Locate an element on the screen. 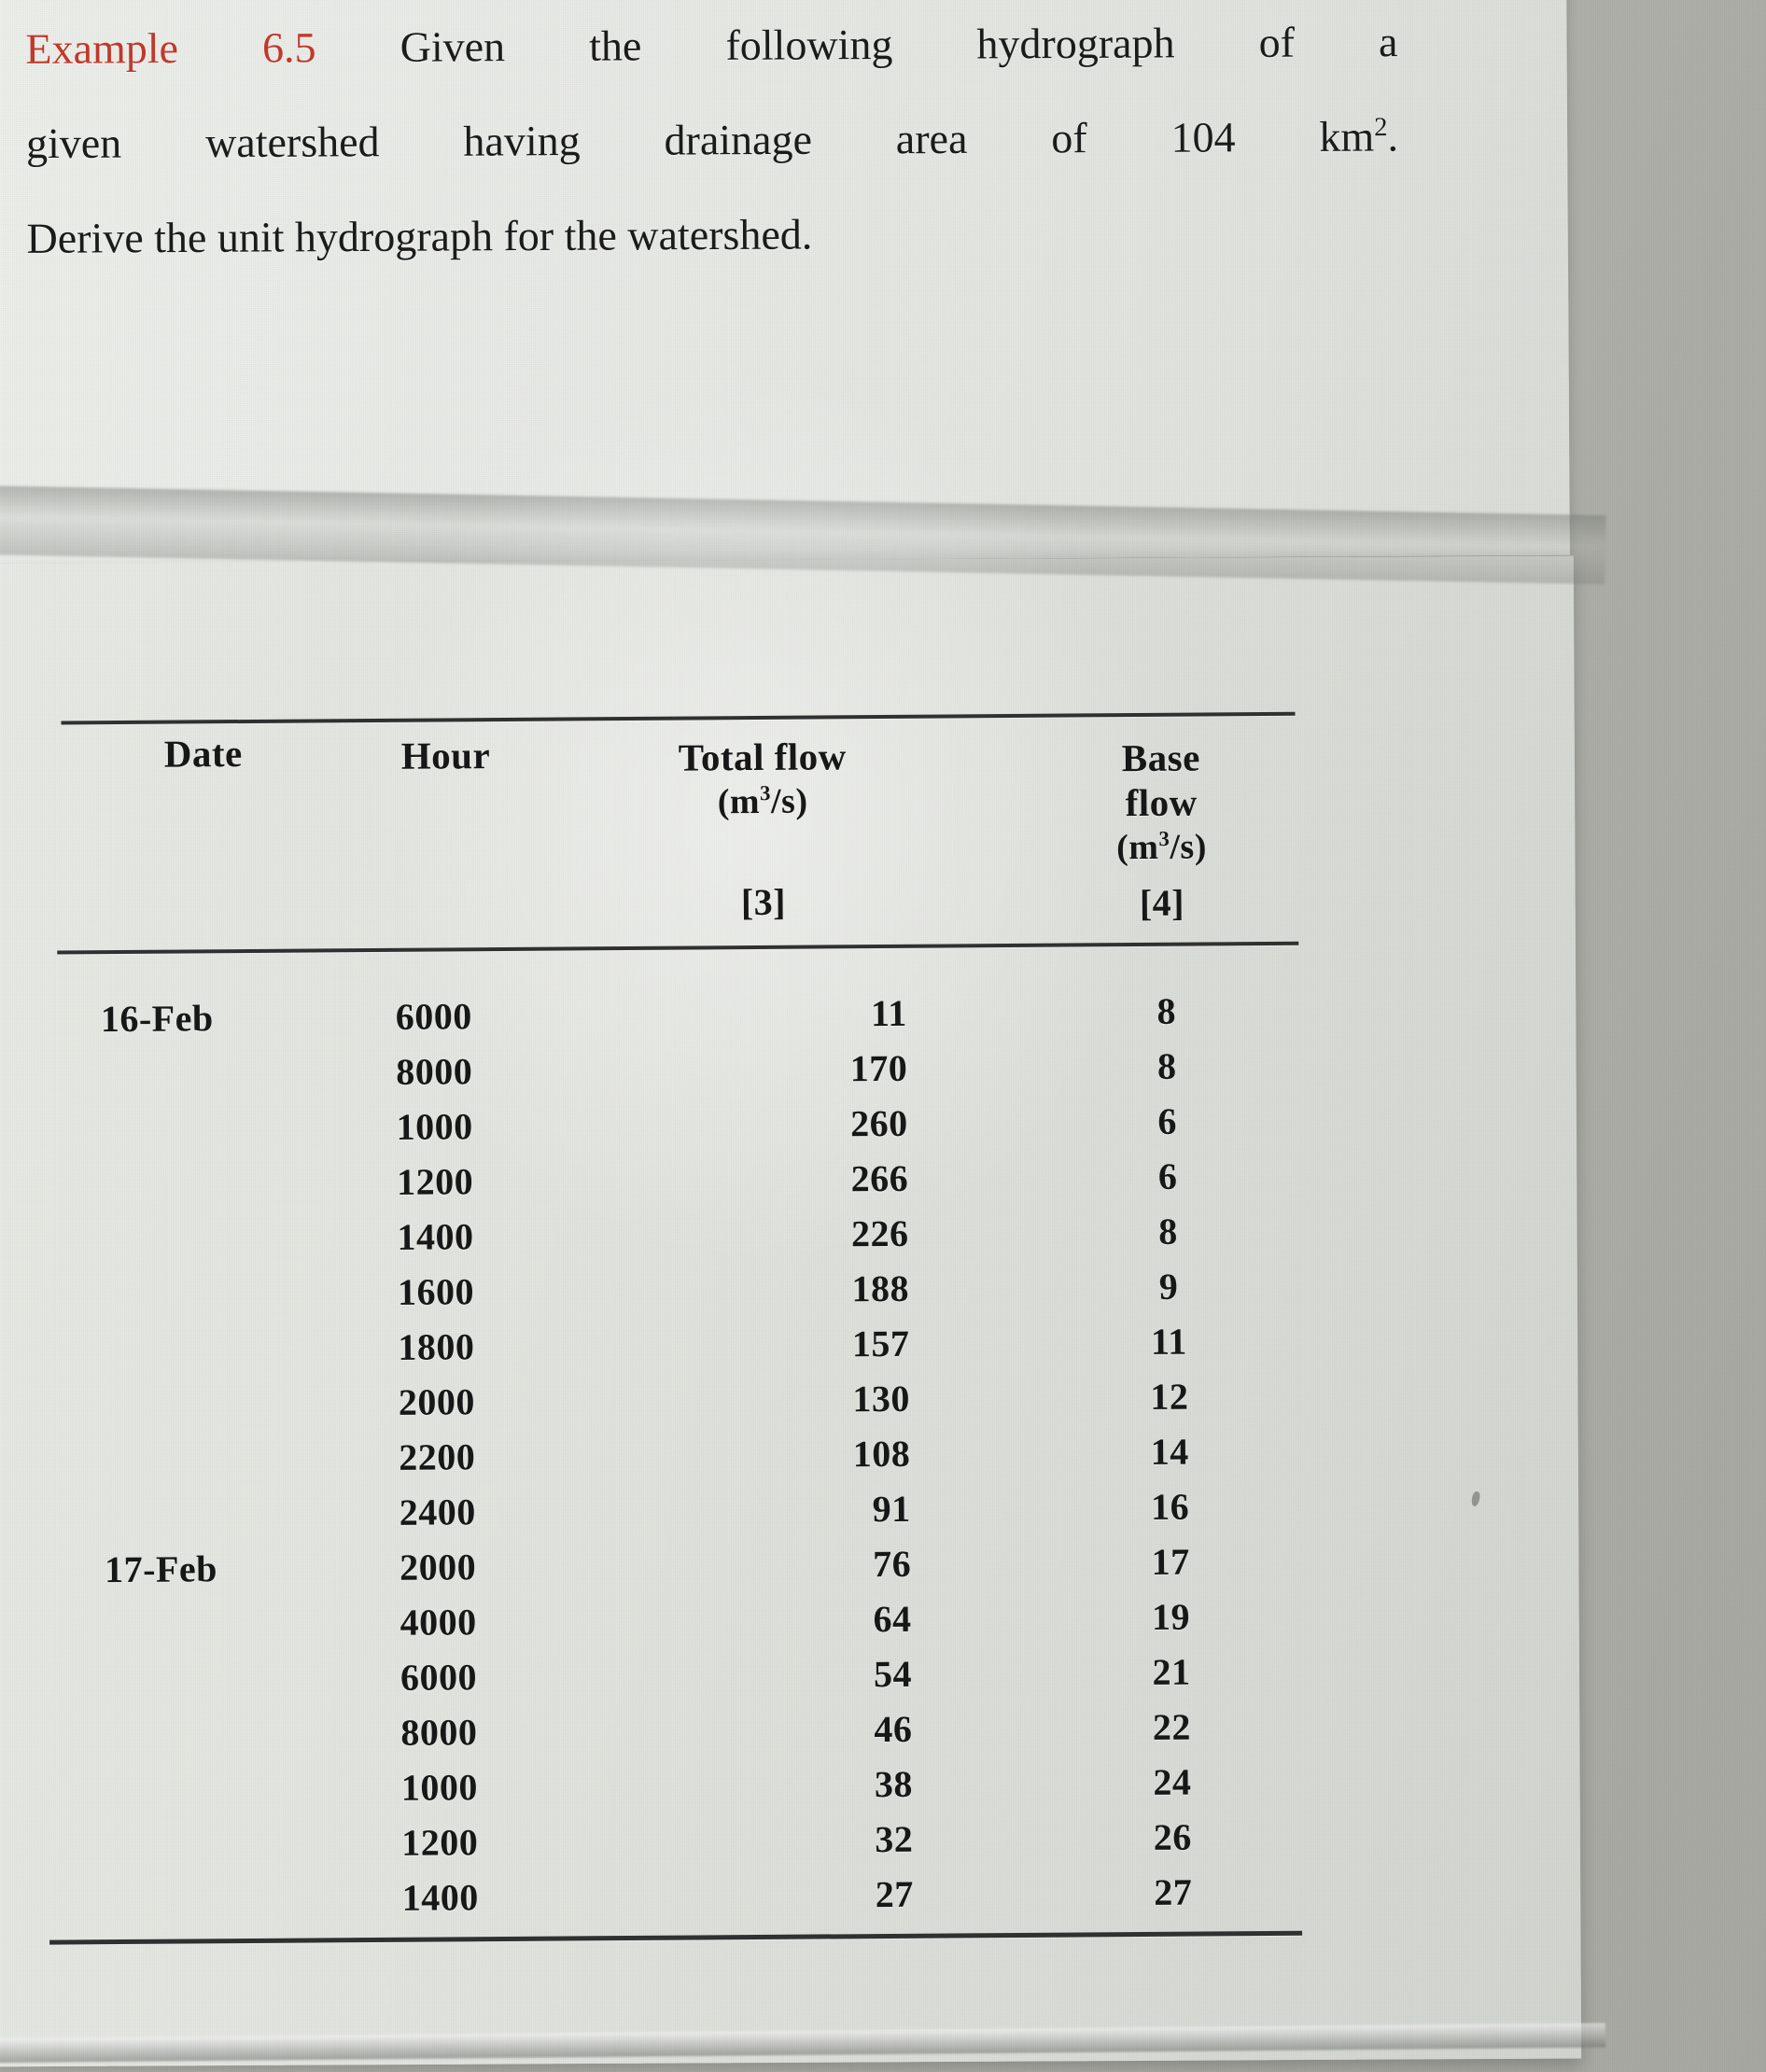  cell-total-flow: 27 is located at coordinates (895, 1894).